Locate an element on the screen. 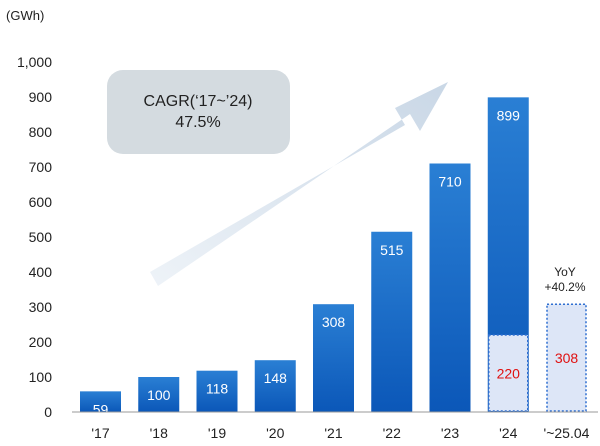  x-tick-label: '18 is located at coordinates (159, 433).